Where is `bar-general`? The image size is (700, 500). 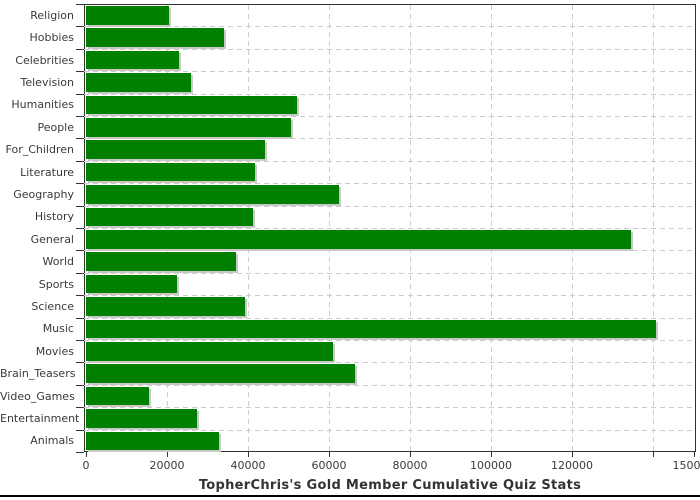
bar-general is located at coordinates (359, 239).